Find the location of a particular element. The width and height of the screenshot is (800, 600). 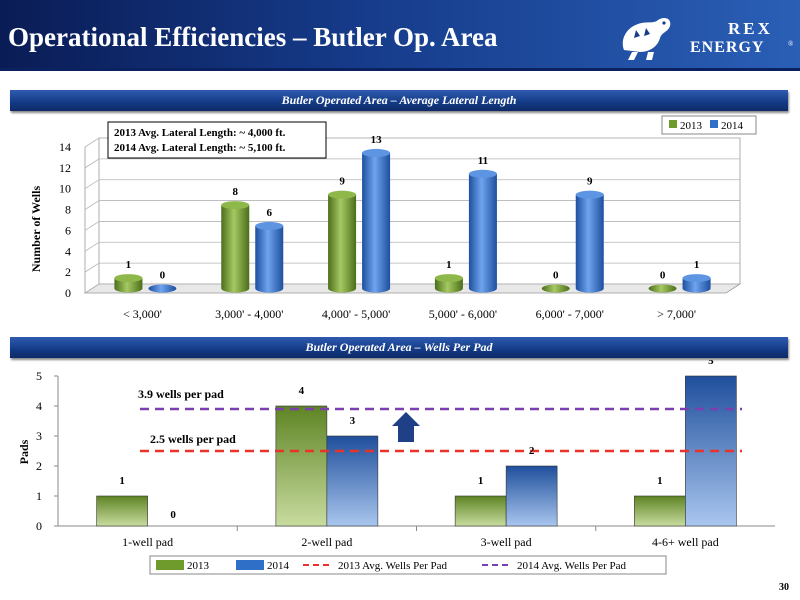

c1-y-tick: 2 is located at coordinates (68, 272).